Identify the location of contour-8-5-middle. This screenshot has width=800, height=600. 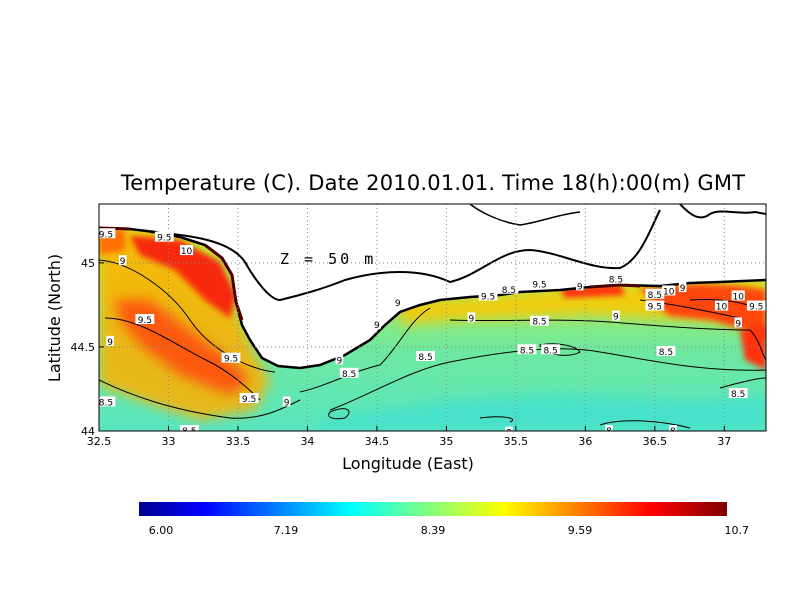
(547, 379).